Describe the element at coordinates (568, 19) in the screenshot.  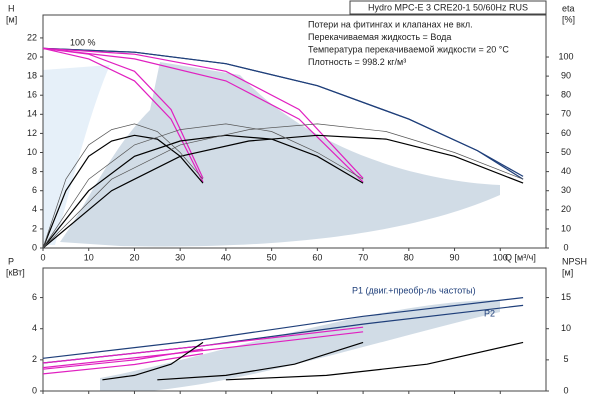
I see `y2-axis-unit: [%]` at that location.